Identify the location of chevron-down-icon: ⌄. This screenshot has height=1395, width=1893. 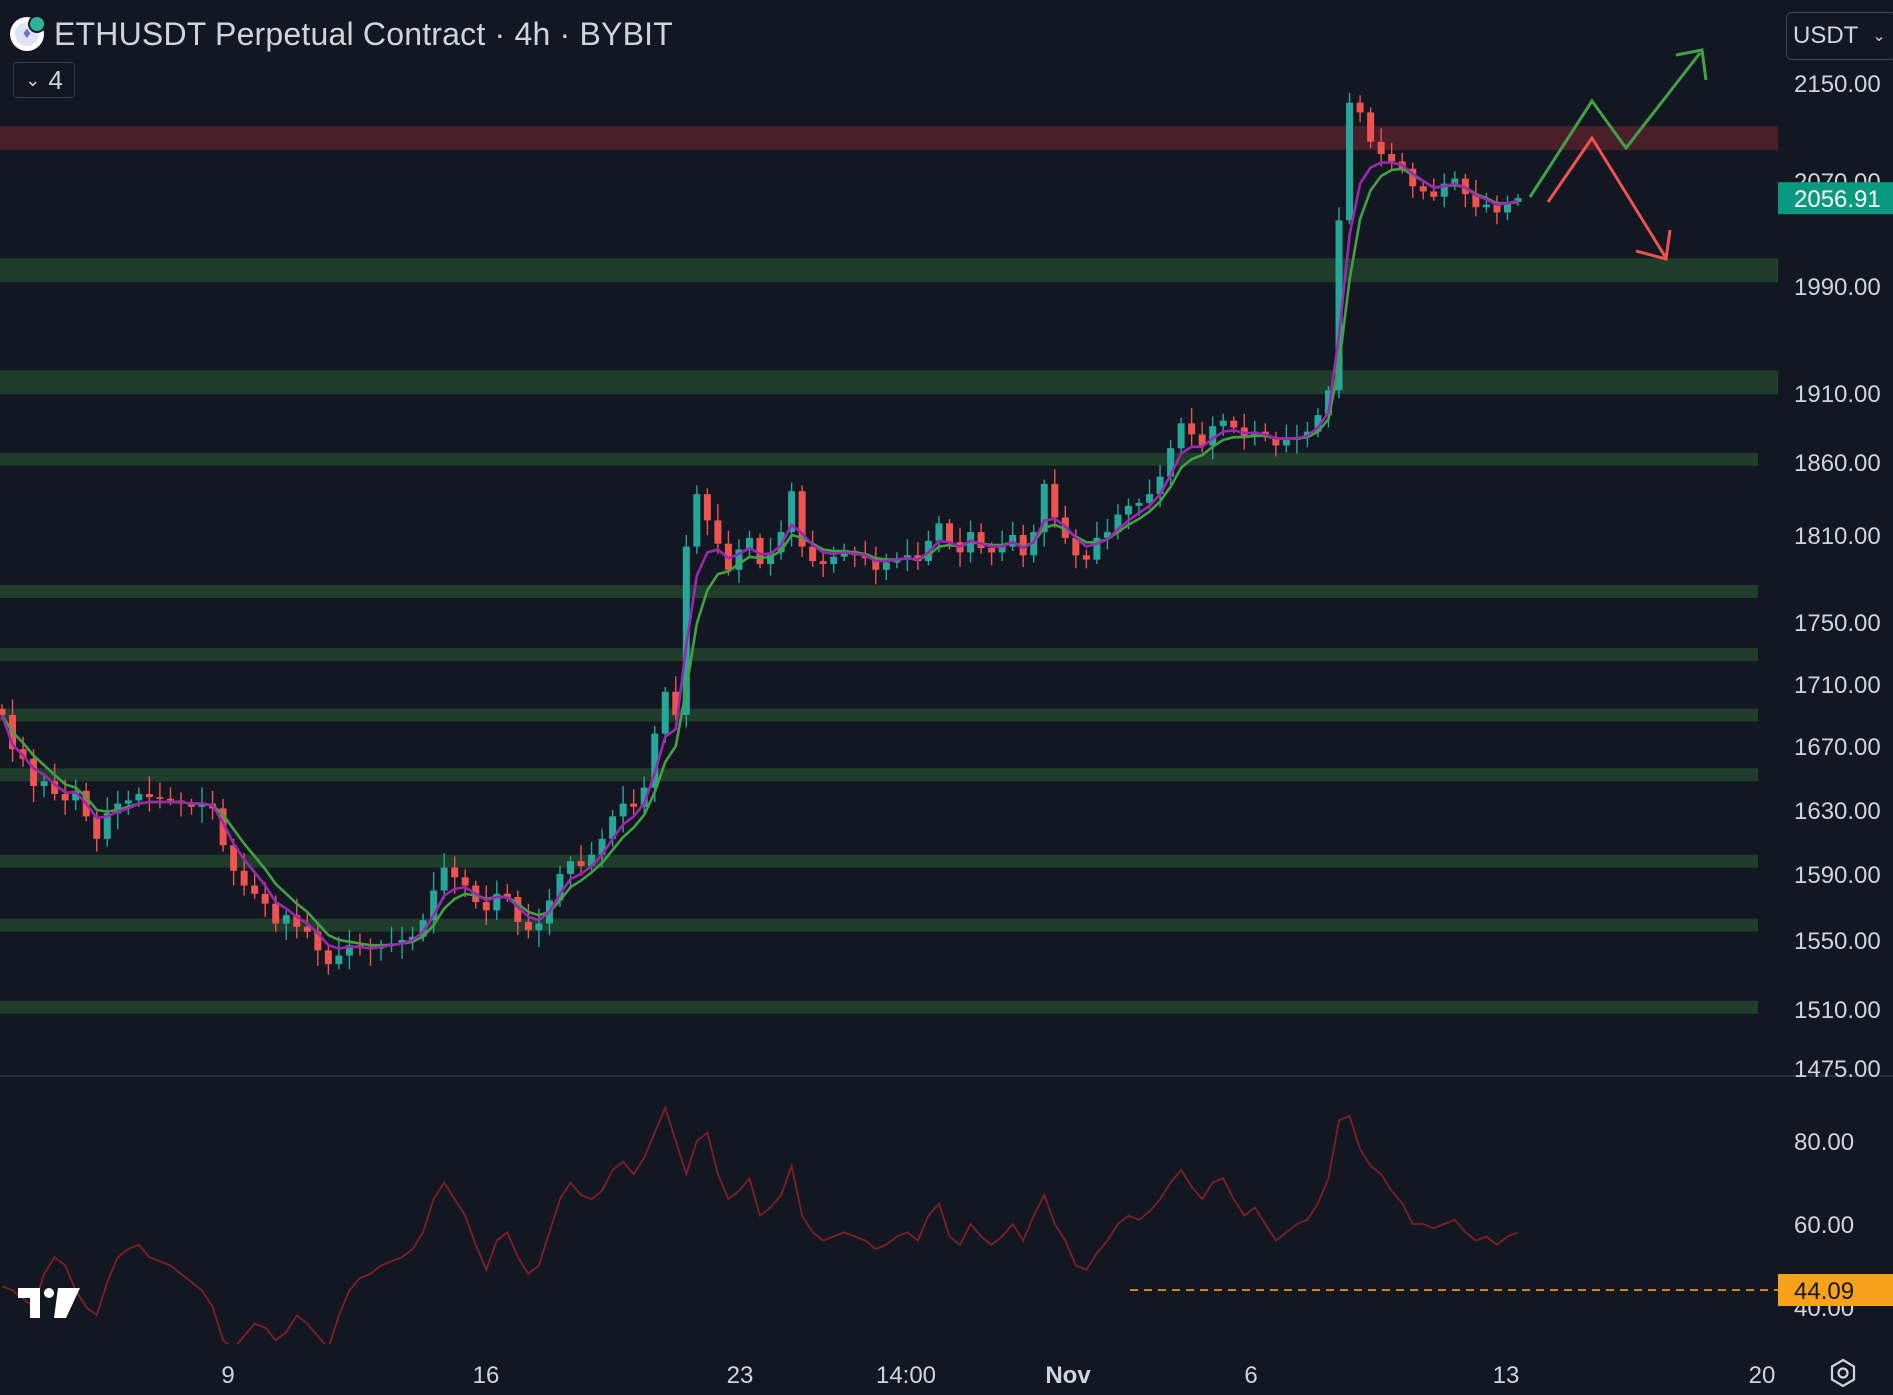
(1879, 36).